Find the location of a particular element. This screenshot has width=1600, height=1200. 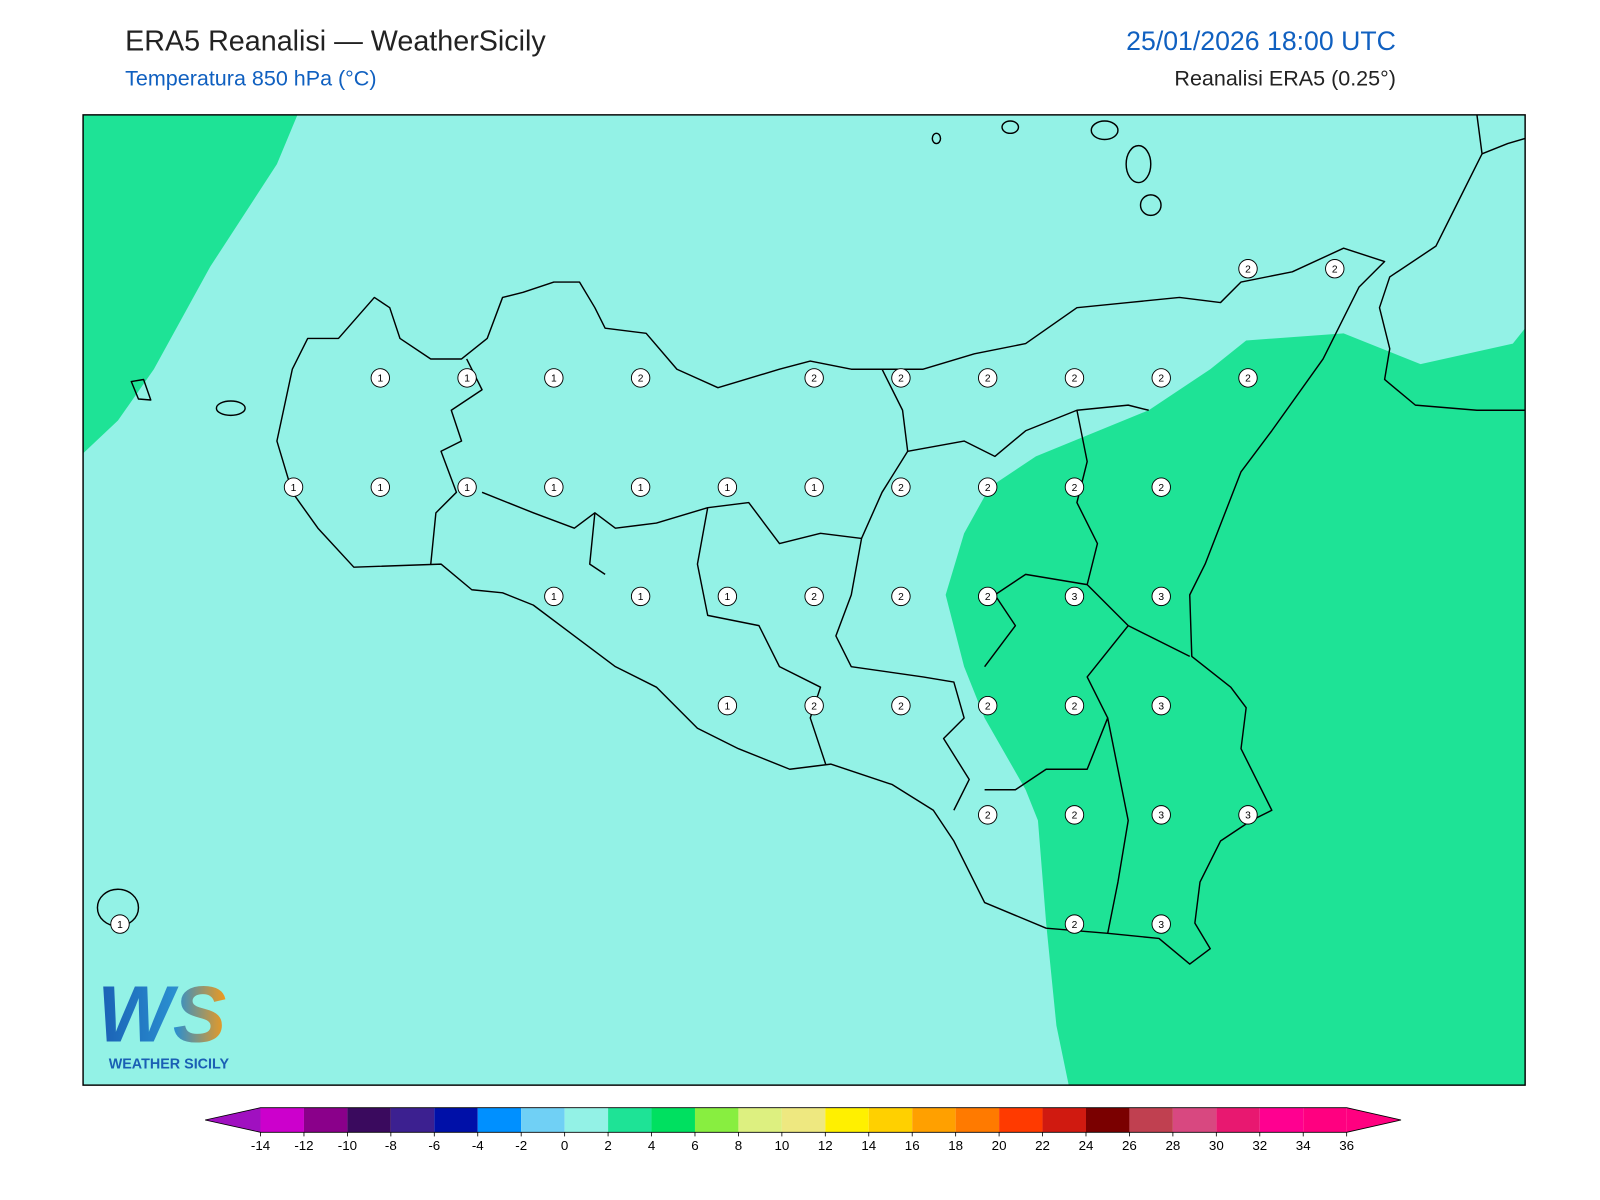

colorbar-tick-label: 20 is located at coordinates (999, 1145).